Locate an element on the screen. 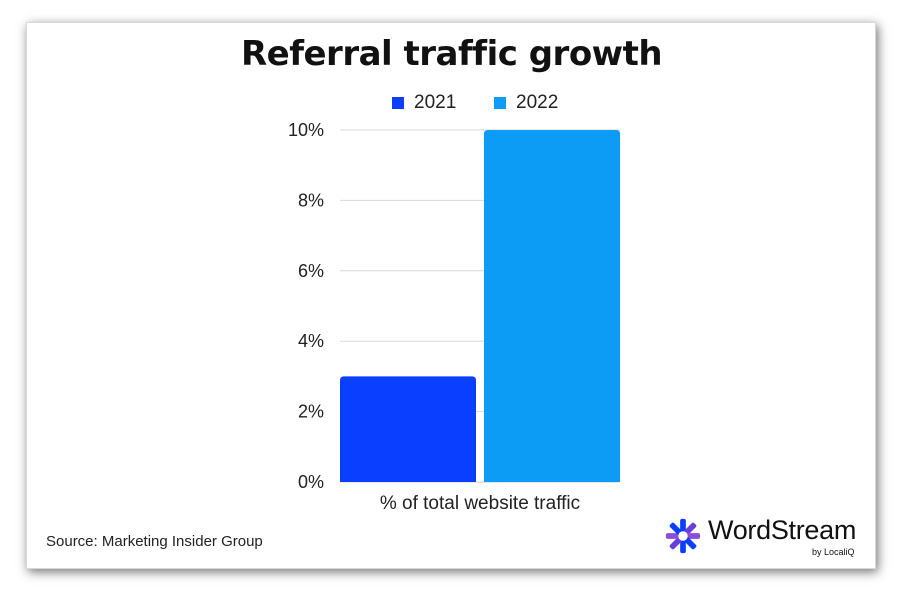 The width and height of the screenshot is (903, 598). y-tick-label: 0% is located at coordinates (311, 482).